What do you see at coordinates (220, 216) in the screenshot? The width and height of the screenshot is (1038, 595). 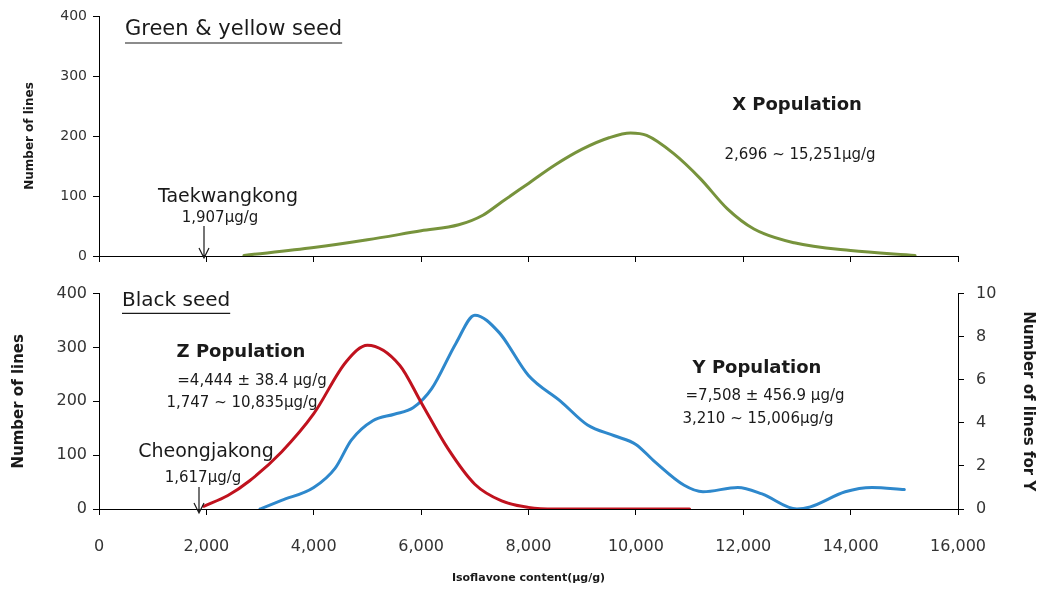 I see `annotation: 1,907μg/g` at bounding box center [220, 216].